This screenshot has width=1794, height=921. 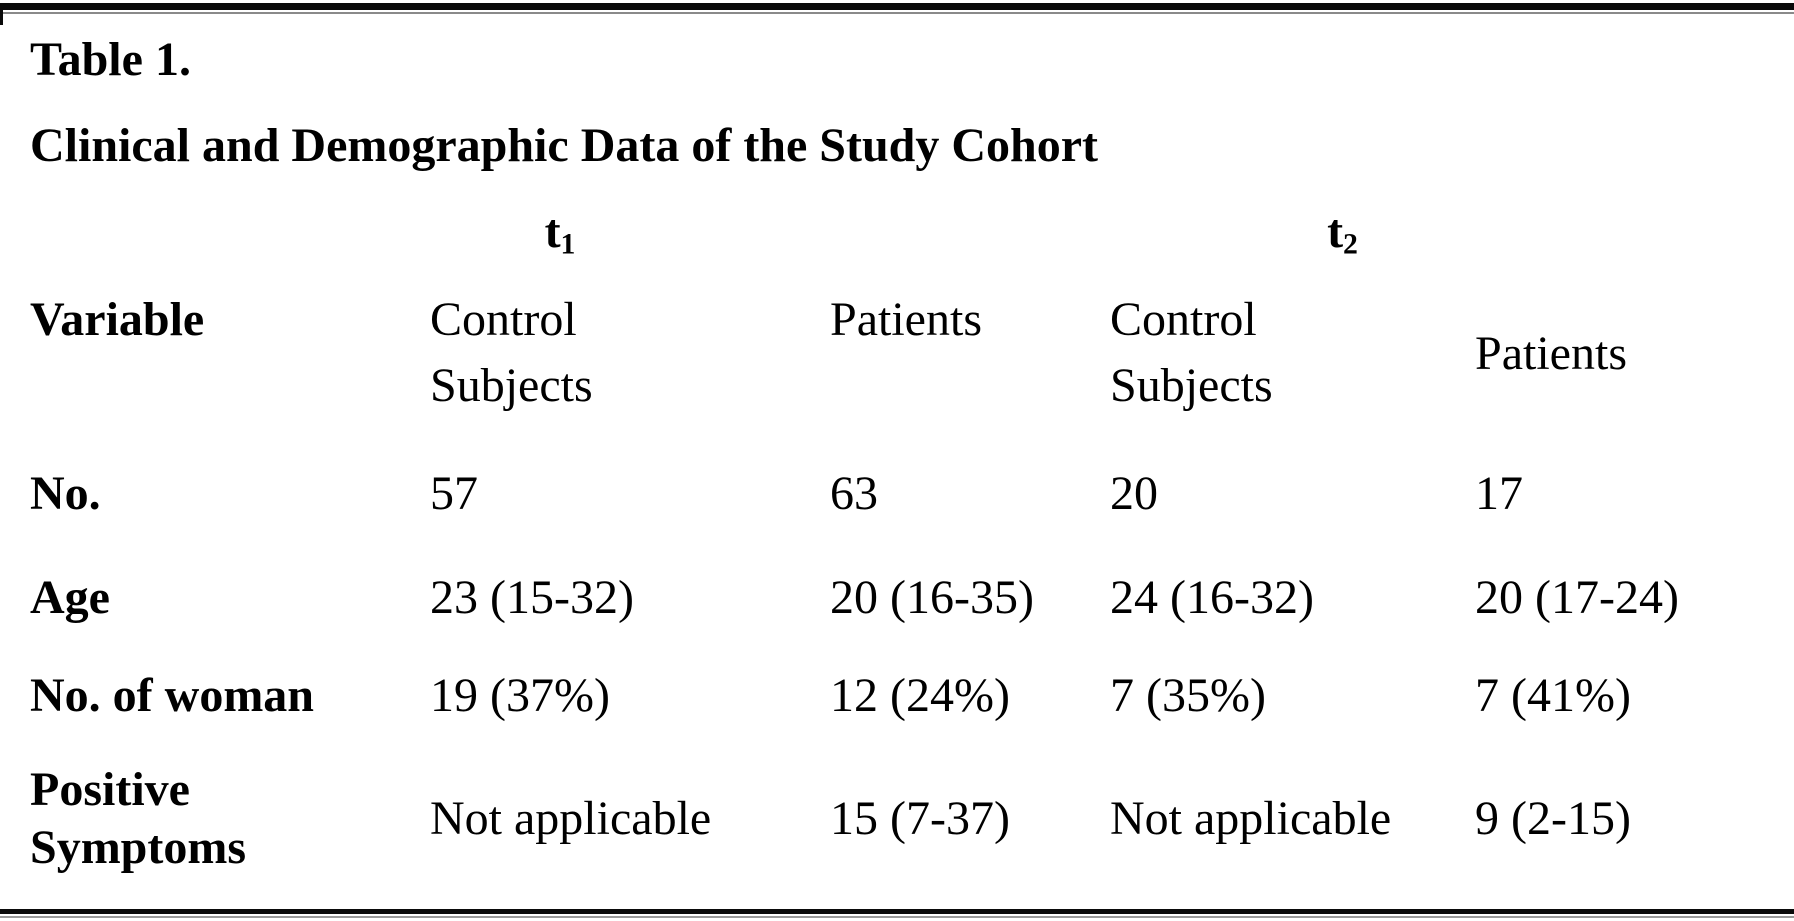 What do you see at coordinates (920, 695) in the screenshot?
I see `cell-woman-t1-patients: 12 (24%)` at bounding box center [920, 695].